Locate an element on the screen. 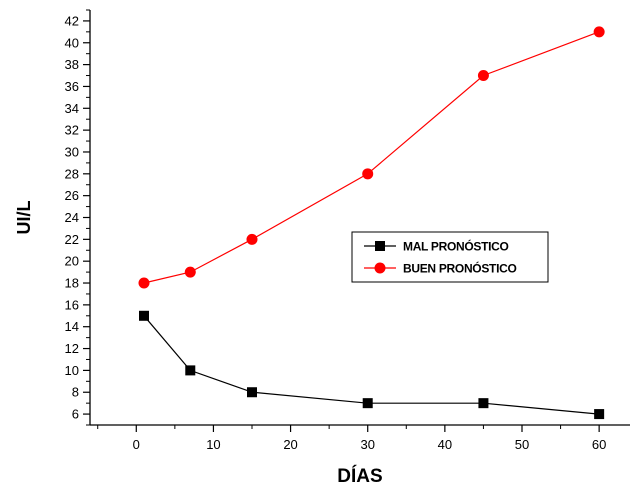  legend-box is located at coordinates (450, 257).